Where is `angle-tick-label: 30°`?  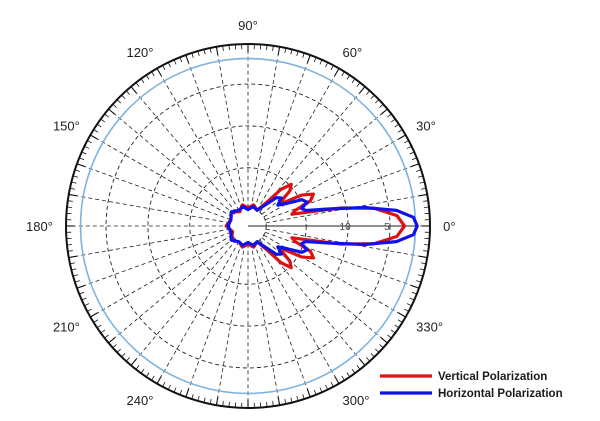
angle-tick-label: 30° is located at coordinates (426, 125).